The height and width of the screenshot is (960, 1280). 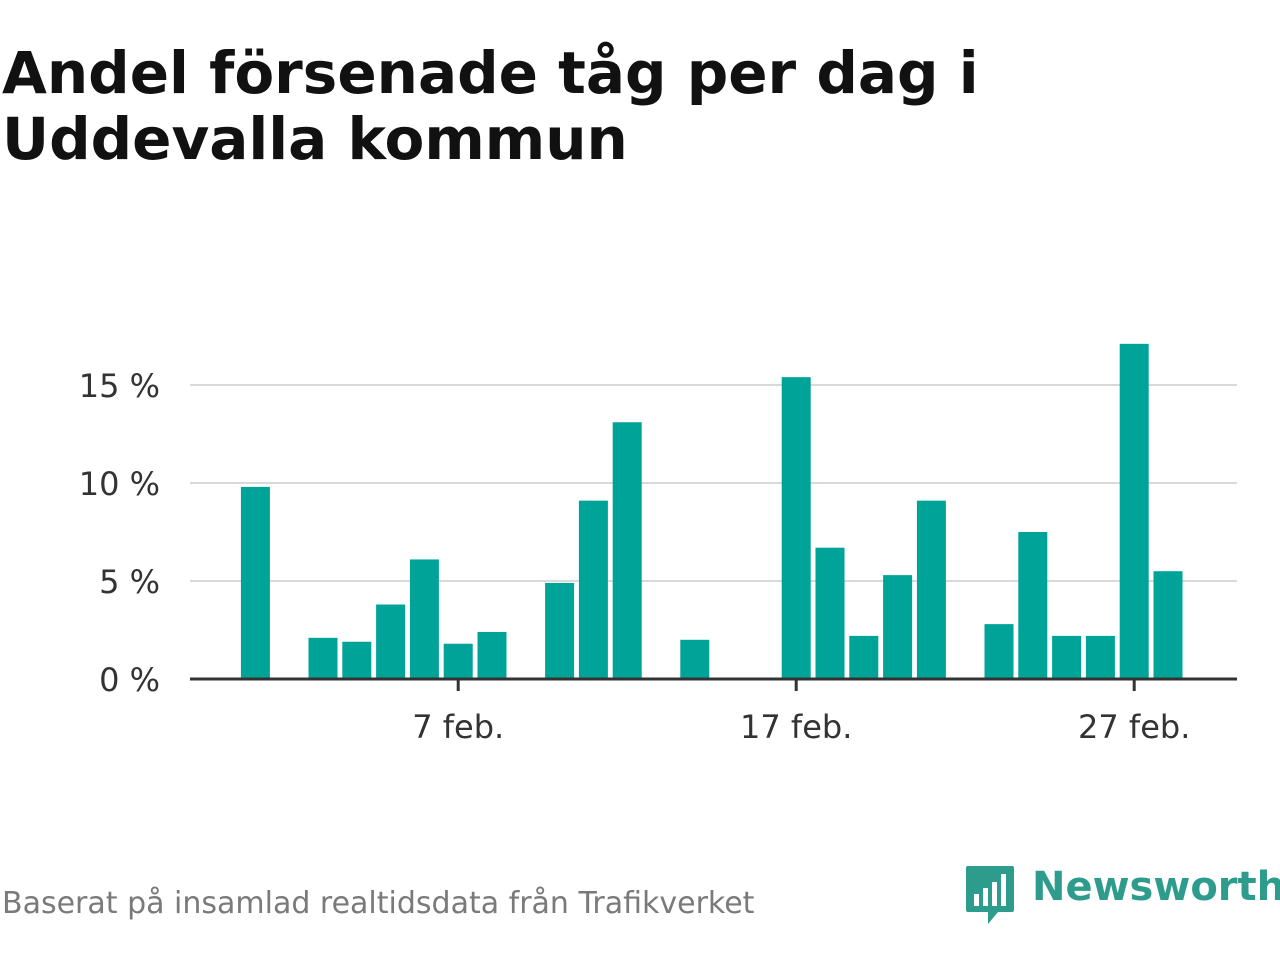 What do you see at coordinates (255, 582) in the screenshot?
I see `bar-1feb` at bounding box center [255, 582].